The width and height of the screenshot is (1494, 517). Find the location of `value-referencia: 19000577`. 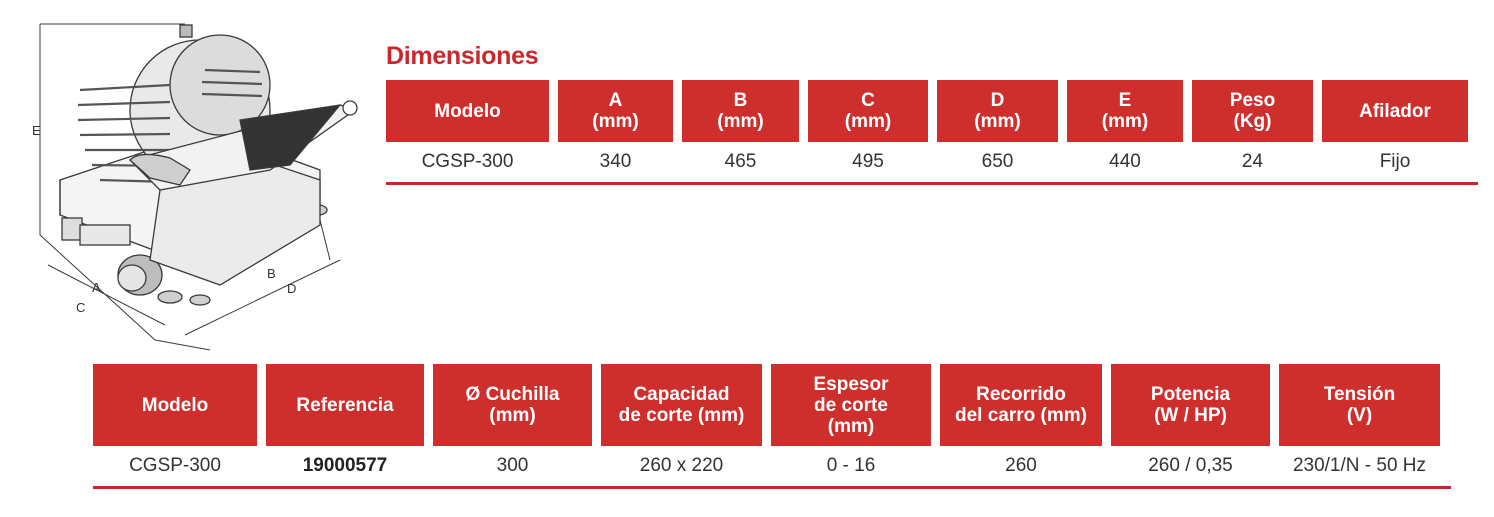

value-referencia: 19000577 is located at coordinates (345, 465).